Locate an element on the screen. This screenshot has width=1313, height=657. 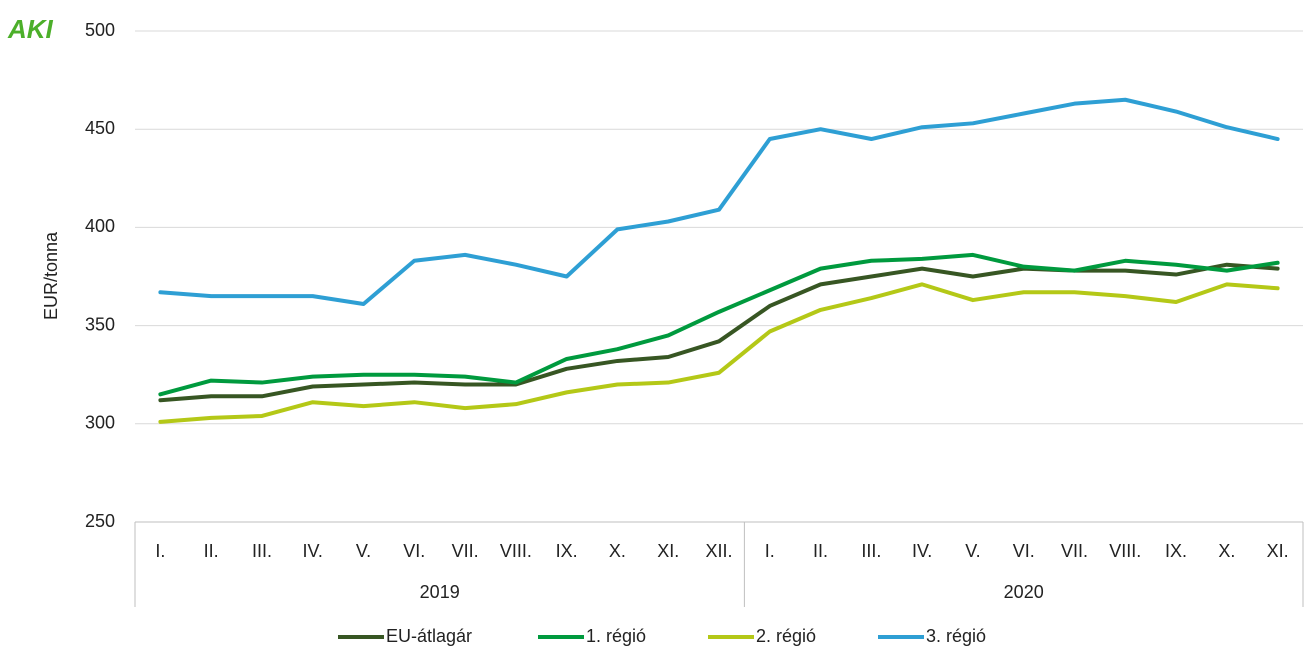
group-label: 2019 is located at coordinates (440, 592).